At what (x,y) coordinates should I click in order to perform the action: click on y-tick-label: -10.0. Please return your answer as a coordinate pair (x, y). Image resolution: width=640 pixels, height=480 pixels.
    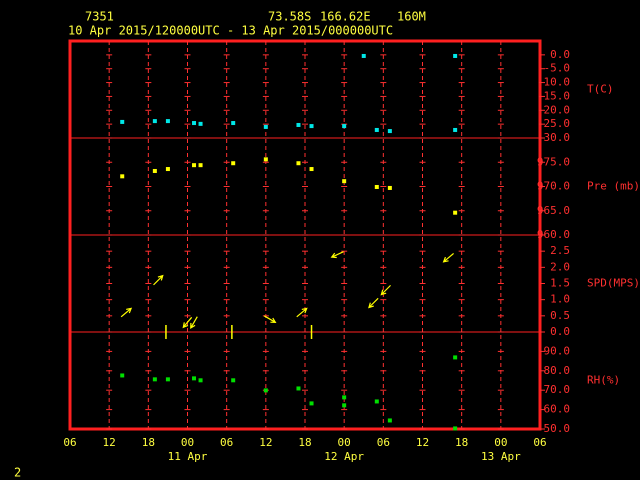
    Looking at the image, I should click on (553, 82).